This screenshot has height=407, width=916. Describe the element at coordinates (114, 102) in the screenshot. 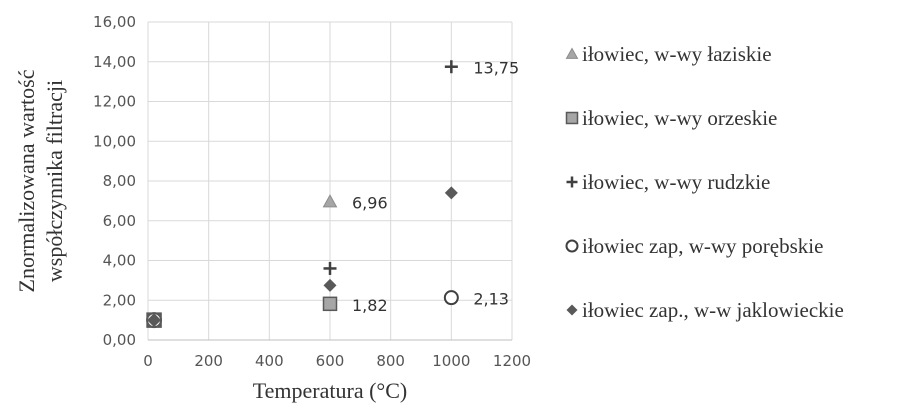

I see `y-tick-label: 12,00` at that location.